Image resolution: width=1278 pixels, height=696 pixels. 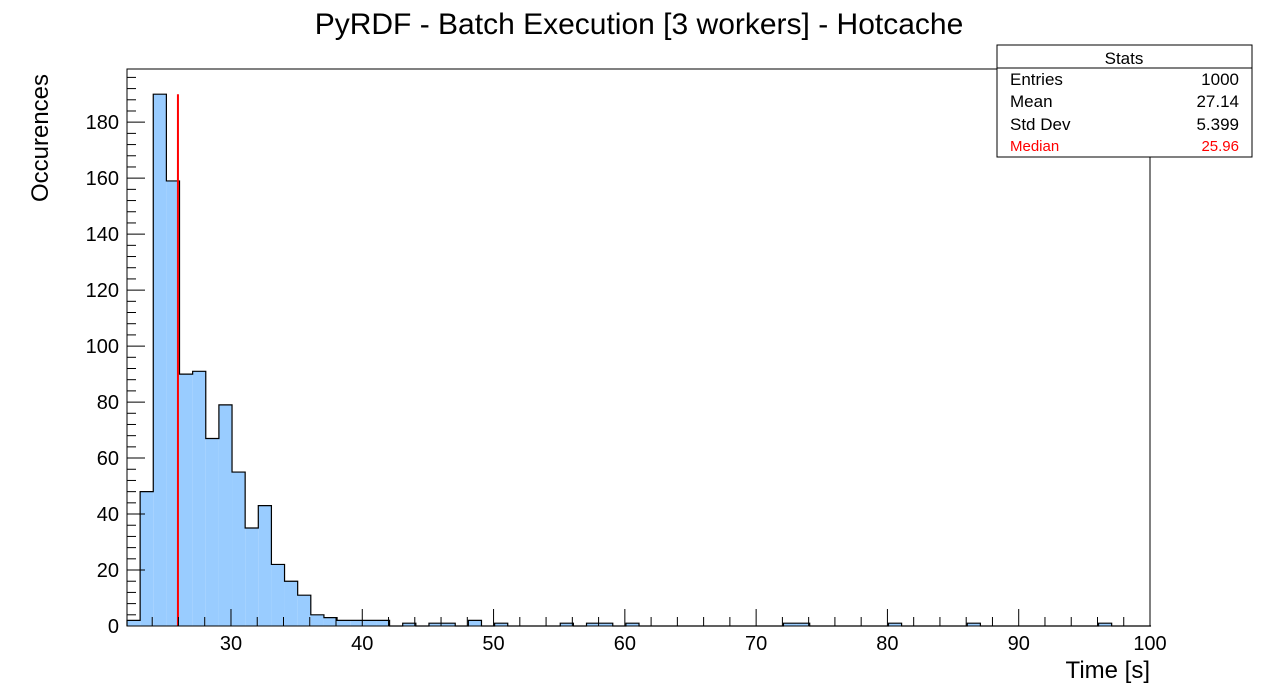 I want to click on stats-frame, so click(x=1124, y=101).